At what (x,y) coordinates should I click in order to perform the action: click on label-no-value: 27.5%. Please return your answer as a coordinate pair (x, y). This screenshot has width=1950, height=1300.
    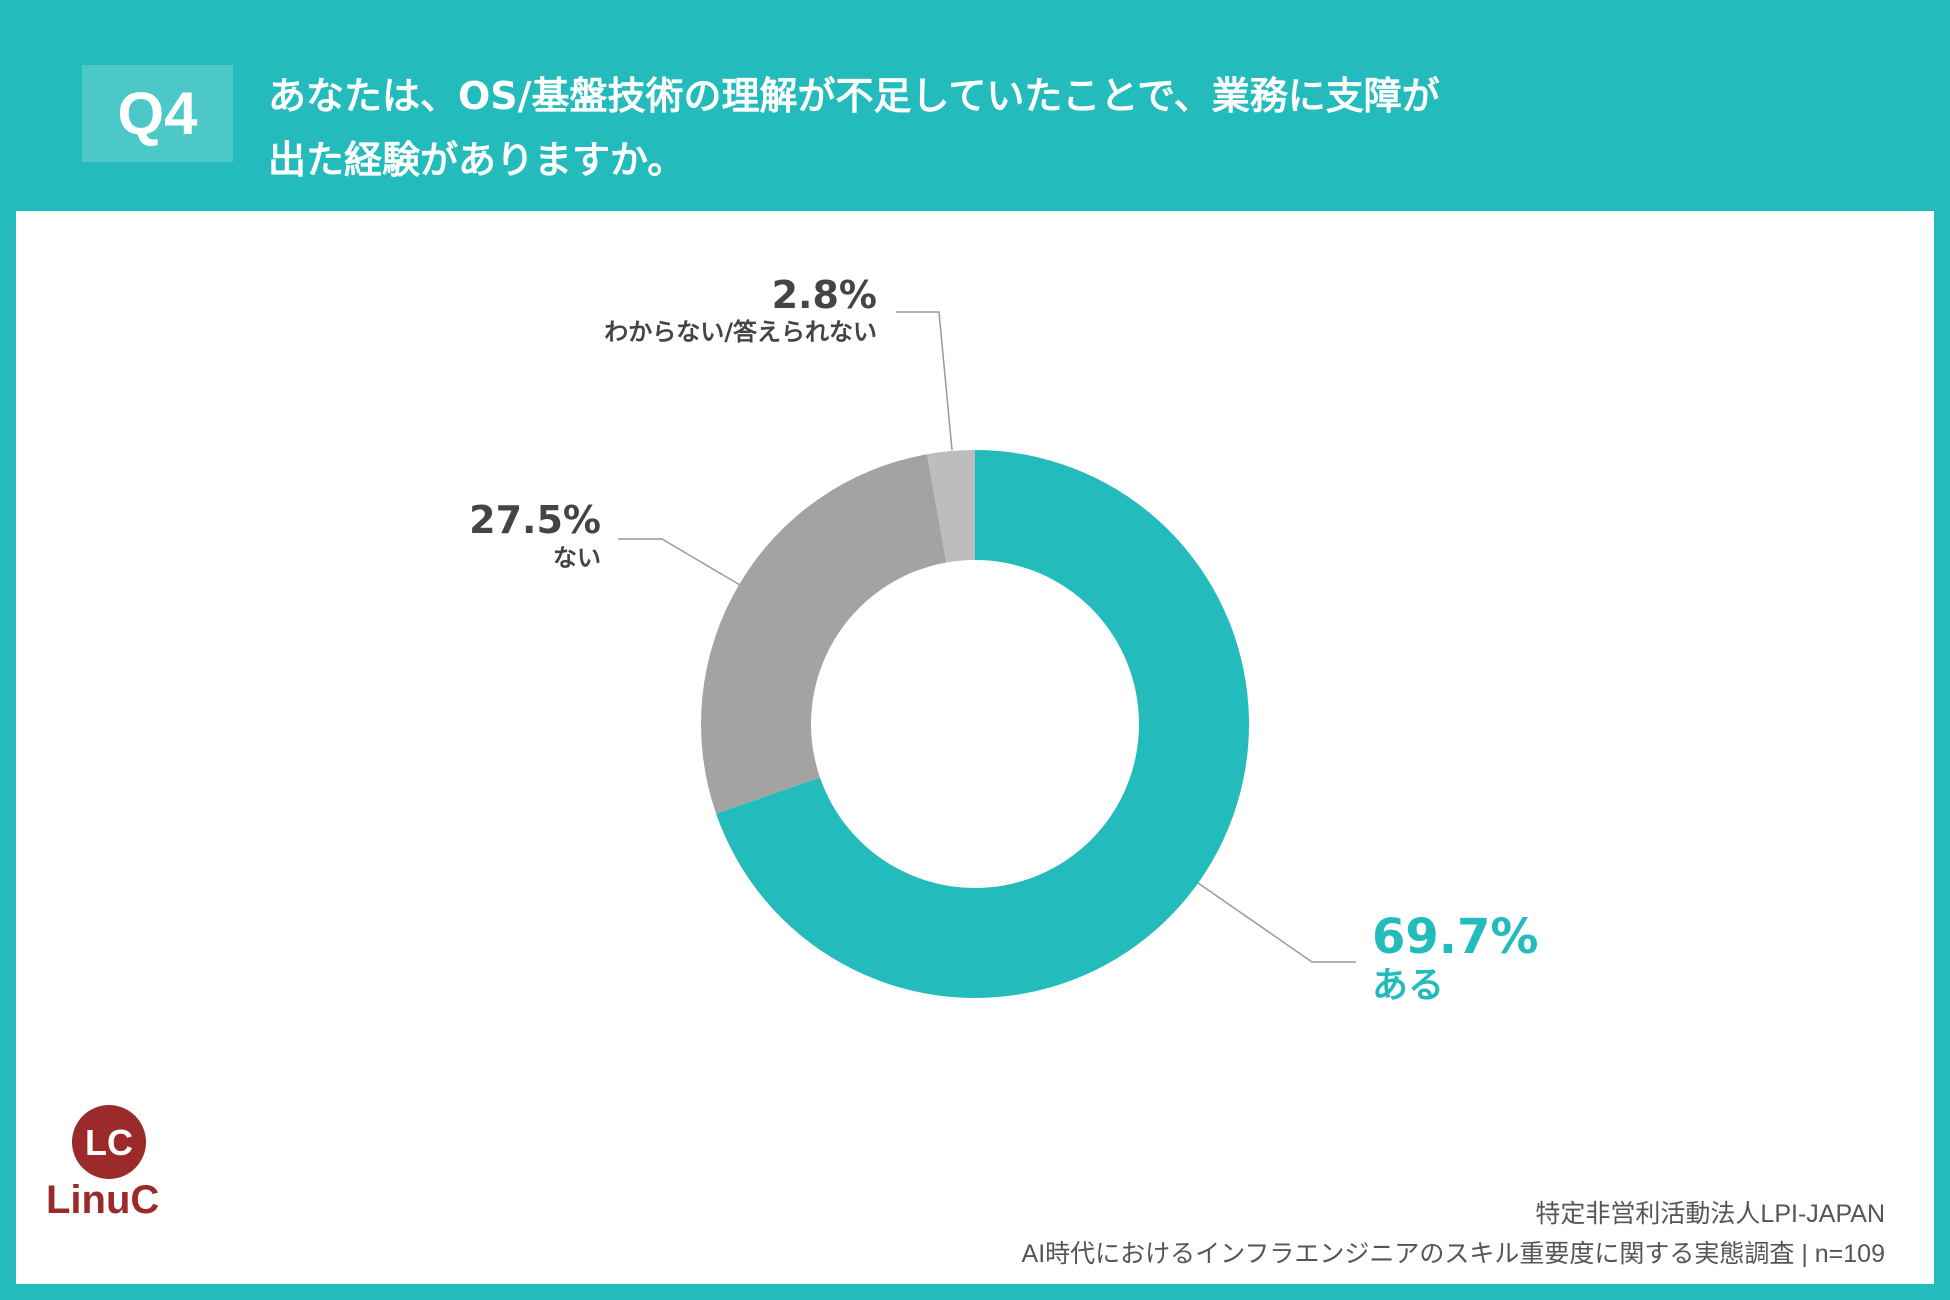
    Looking at the image, I should click on (535, 520).